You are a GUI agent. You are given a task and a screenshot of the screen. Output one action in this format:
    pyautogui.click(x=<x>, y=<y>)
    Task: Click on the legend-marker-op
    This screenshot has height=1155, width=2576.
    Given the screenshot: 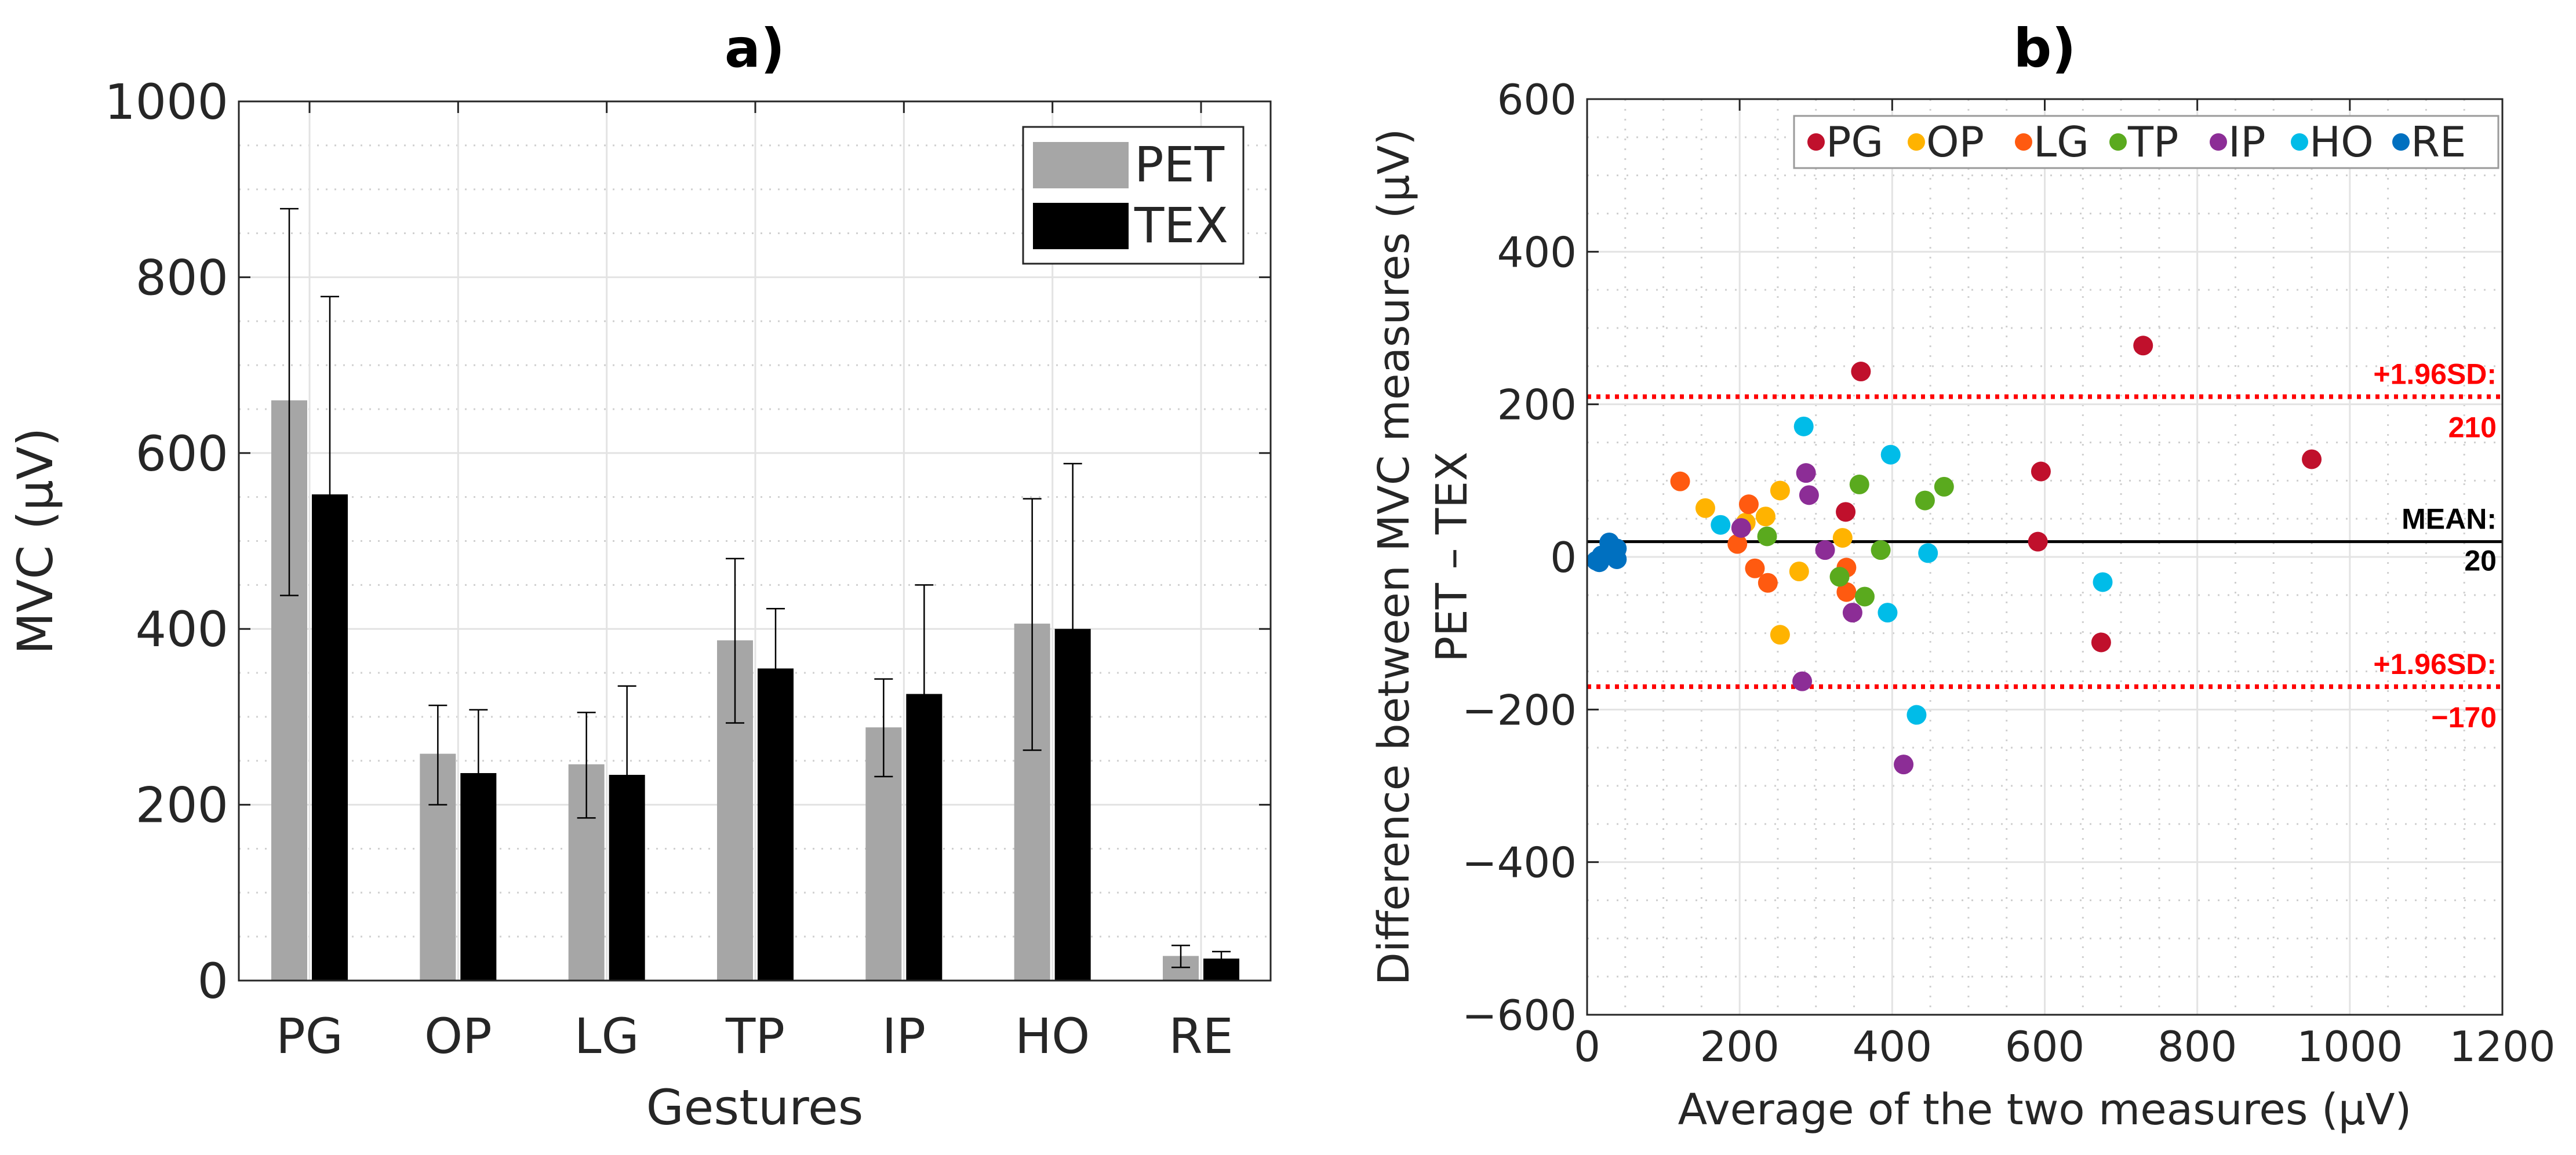 What is the action you would take?
    pyautogui.click(x=1916, y=142)
    